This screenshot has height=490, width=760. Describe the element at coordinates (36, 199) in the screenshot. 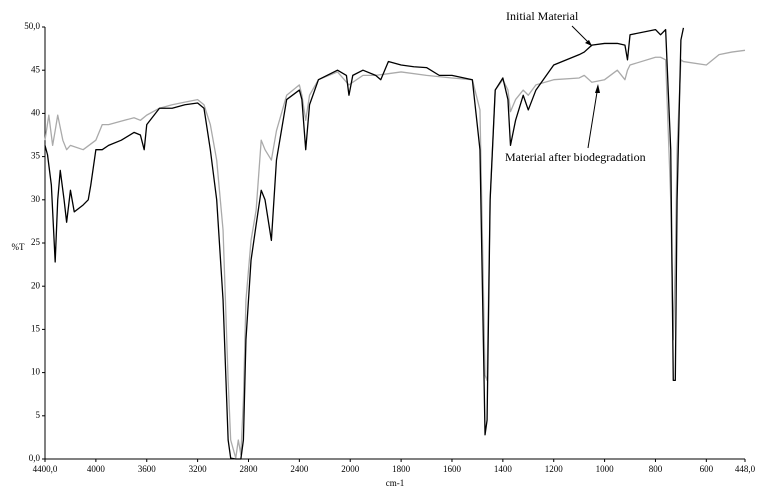

I see `y-tick-label: 30` at that location.